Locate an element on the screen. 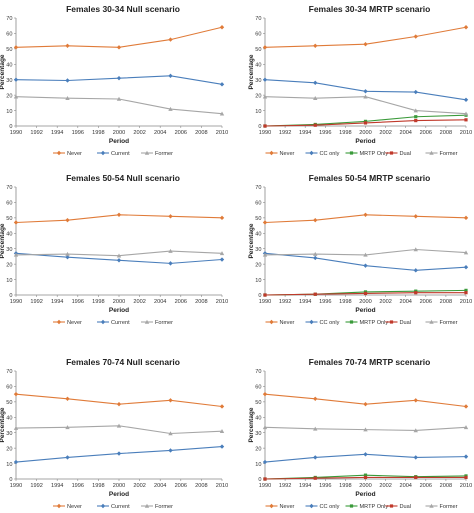  x-tick-label: 1996 is located at coordinates (325, 133).